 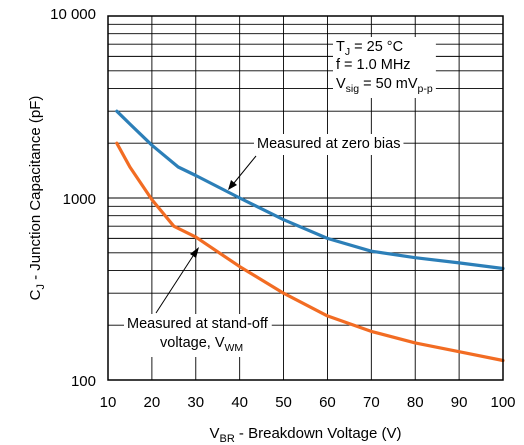 I want to click on x-tick-label: 50, so click(x=283, y=402).